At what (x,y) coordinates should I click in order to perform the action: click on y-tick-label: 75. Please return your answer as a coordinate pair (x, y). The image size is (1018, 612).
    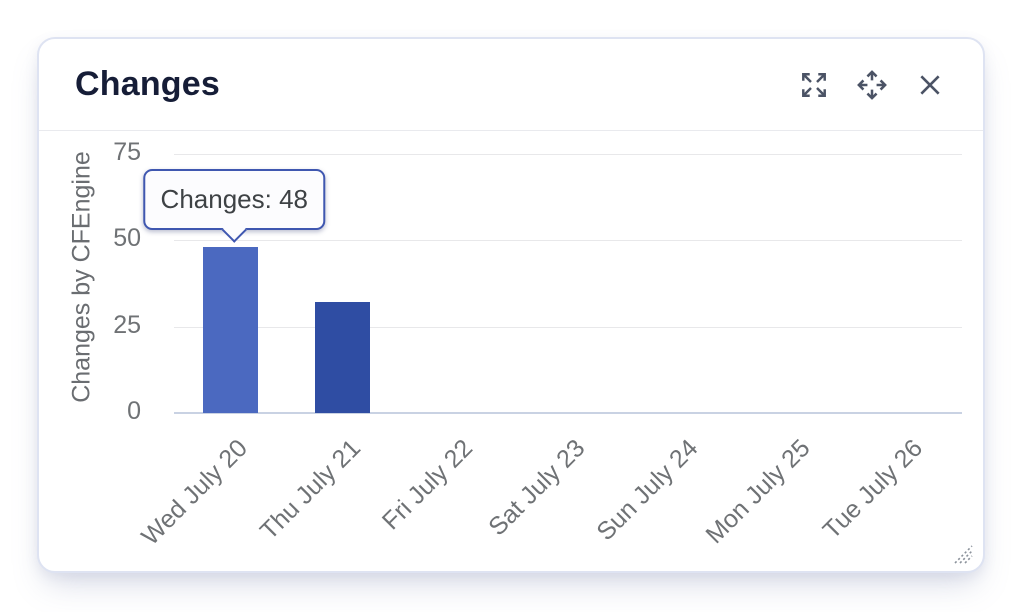
    Looking at the image, I should click on (127, 152).